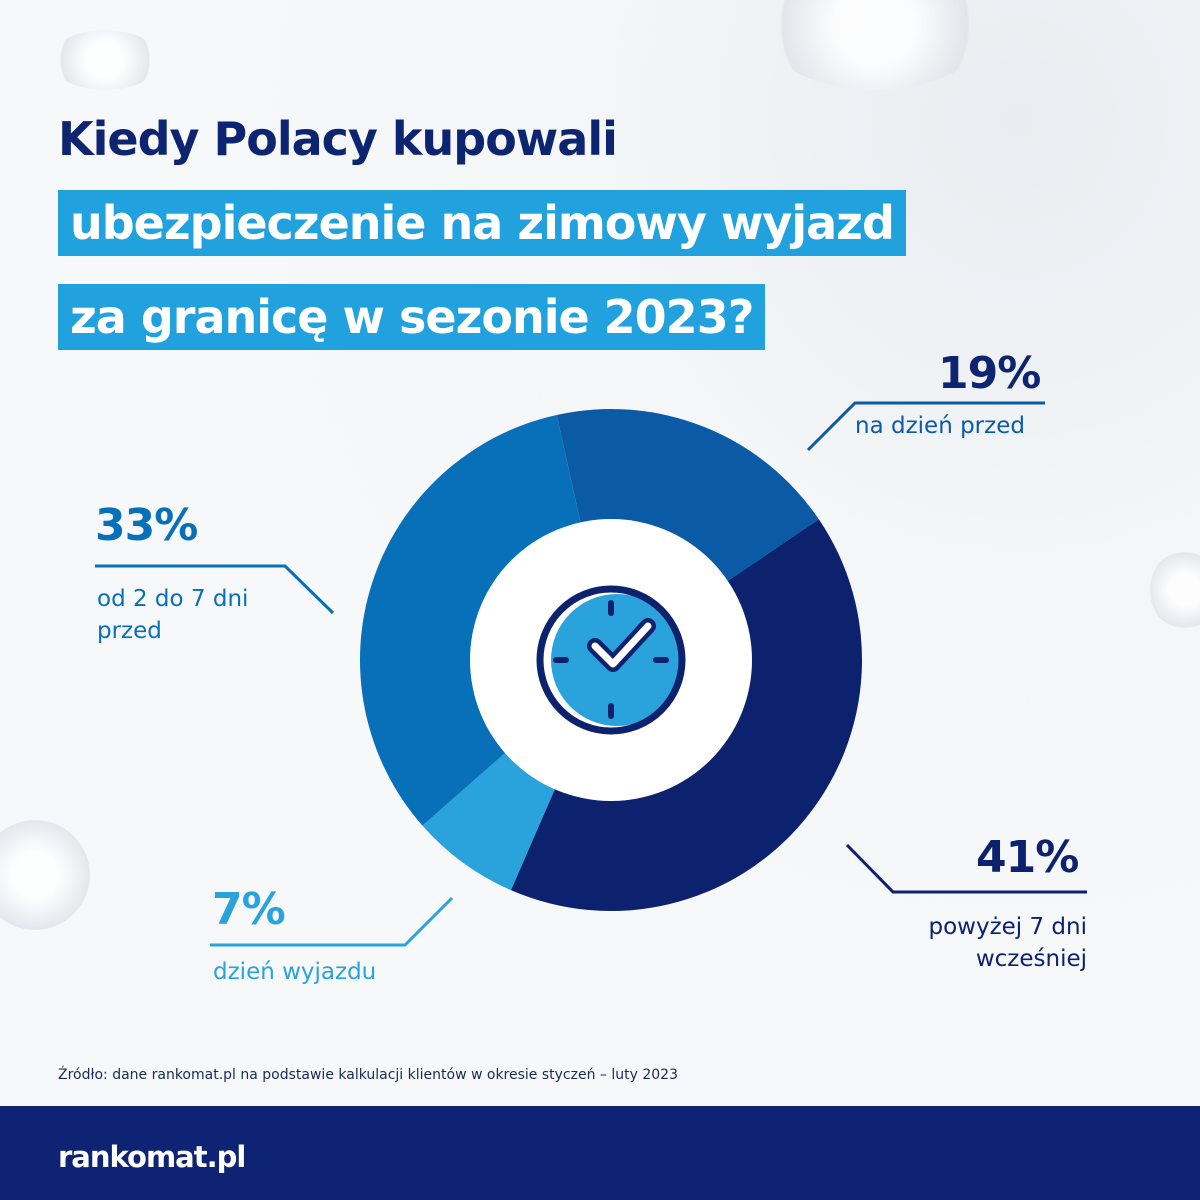 This screenshot has width=1200, height=1200. I want to click on footer-bar, so click(600, 1153).